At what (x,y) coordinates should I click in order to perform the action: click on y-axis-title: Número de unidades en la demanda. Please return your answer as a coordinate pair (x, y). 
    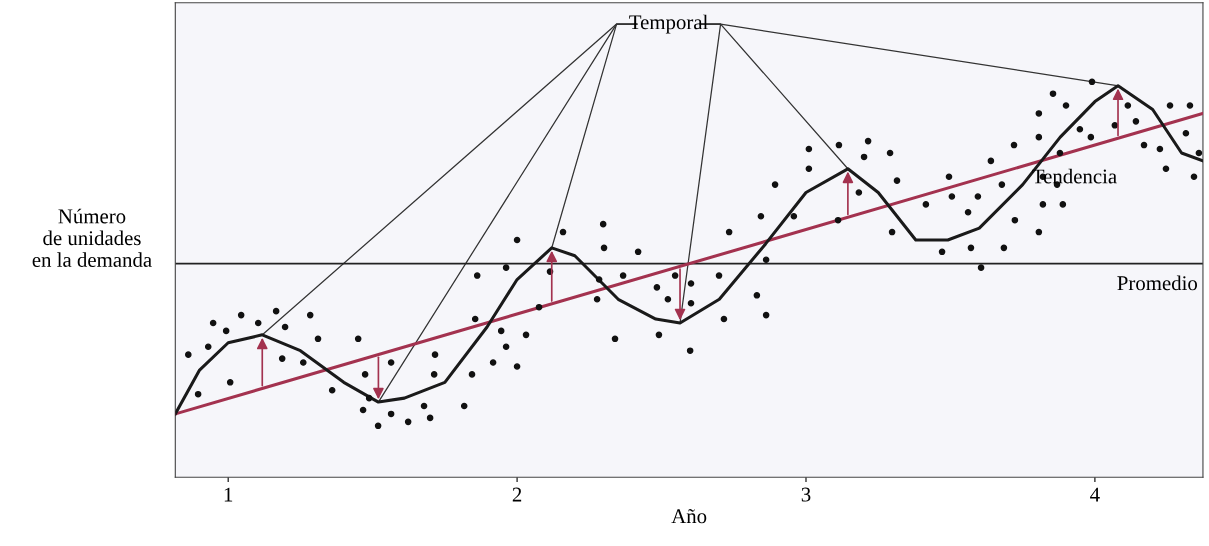
    Looking at the image, I should click on (92, 237).